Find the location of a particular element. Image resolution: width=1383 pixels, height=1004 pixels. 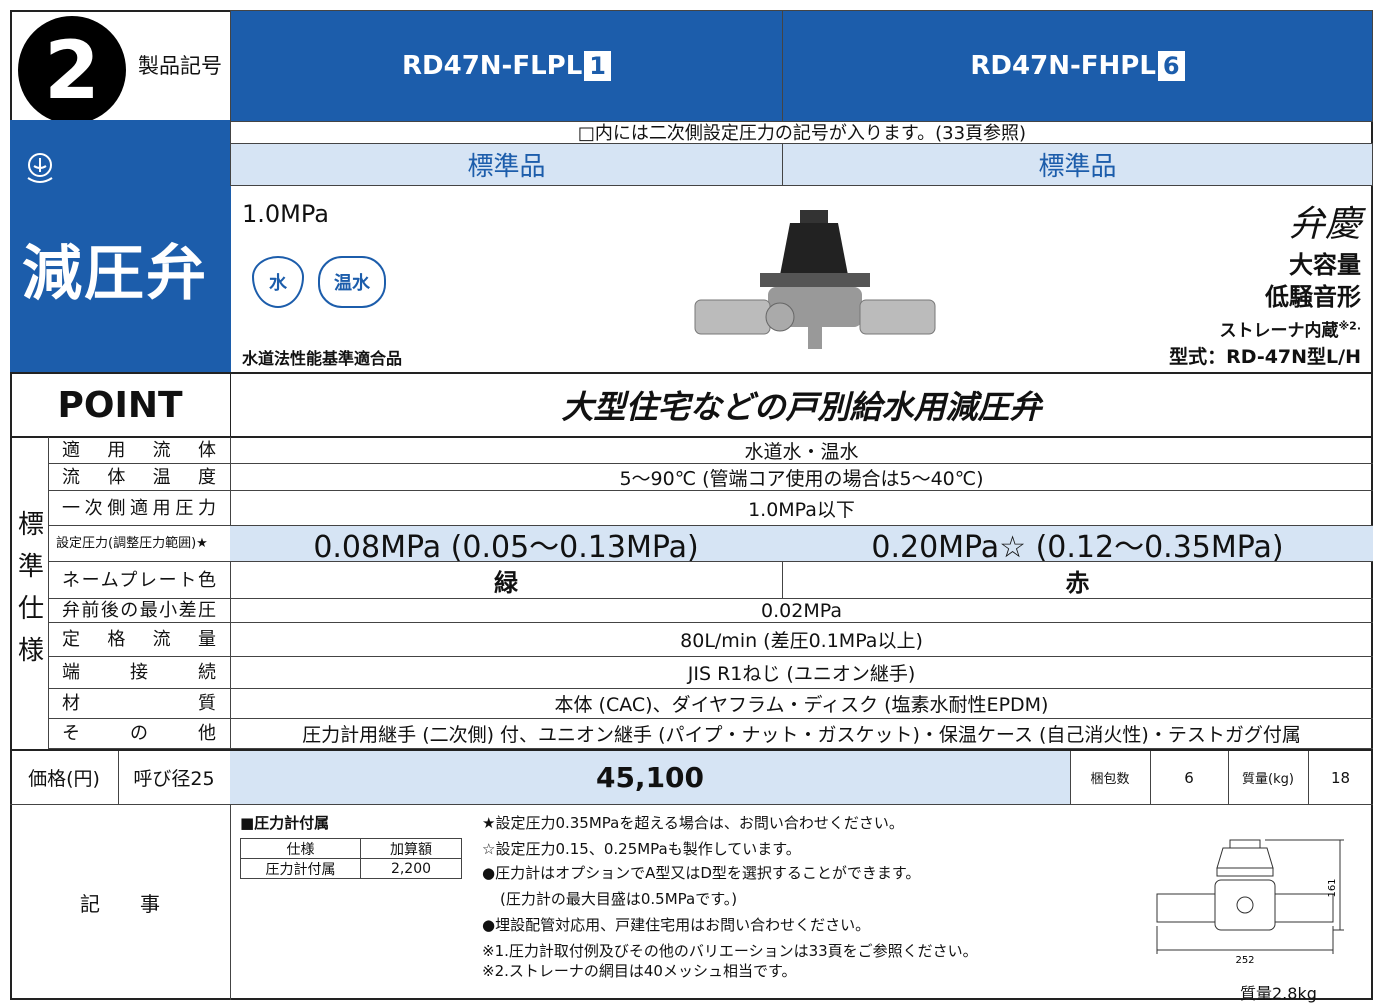

spec-label: その他 is located at coordinates (139, 734).